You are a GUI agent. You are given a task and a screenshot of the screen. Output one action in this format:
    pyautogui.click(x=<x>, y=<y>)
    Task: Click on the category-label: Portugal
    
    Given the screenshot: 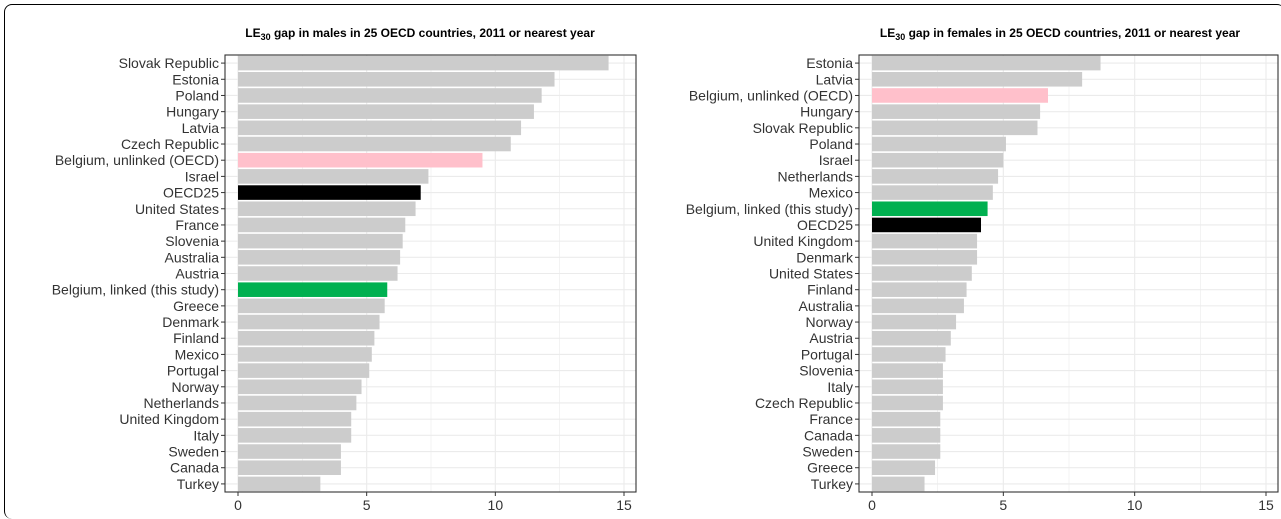 What is the action you would take?
    pyautogui.click(x=827, y=354)
    